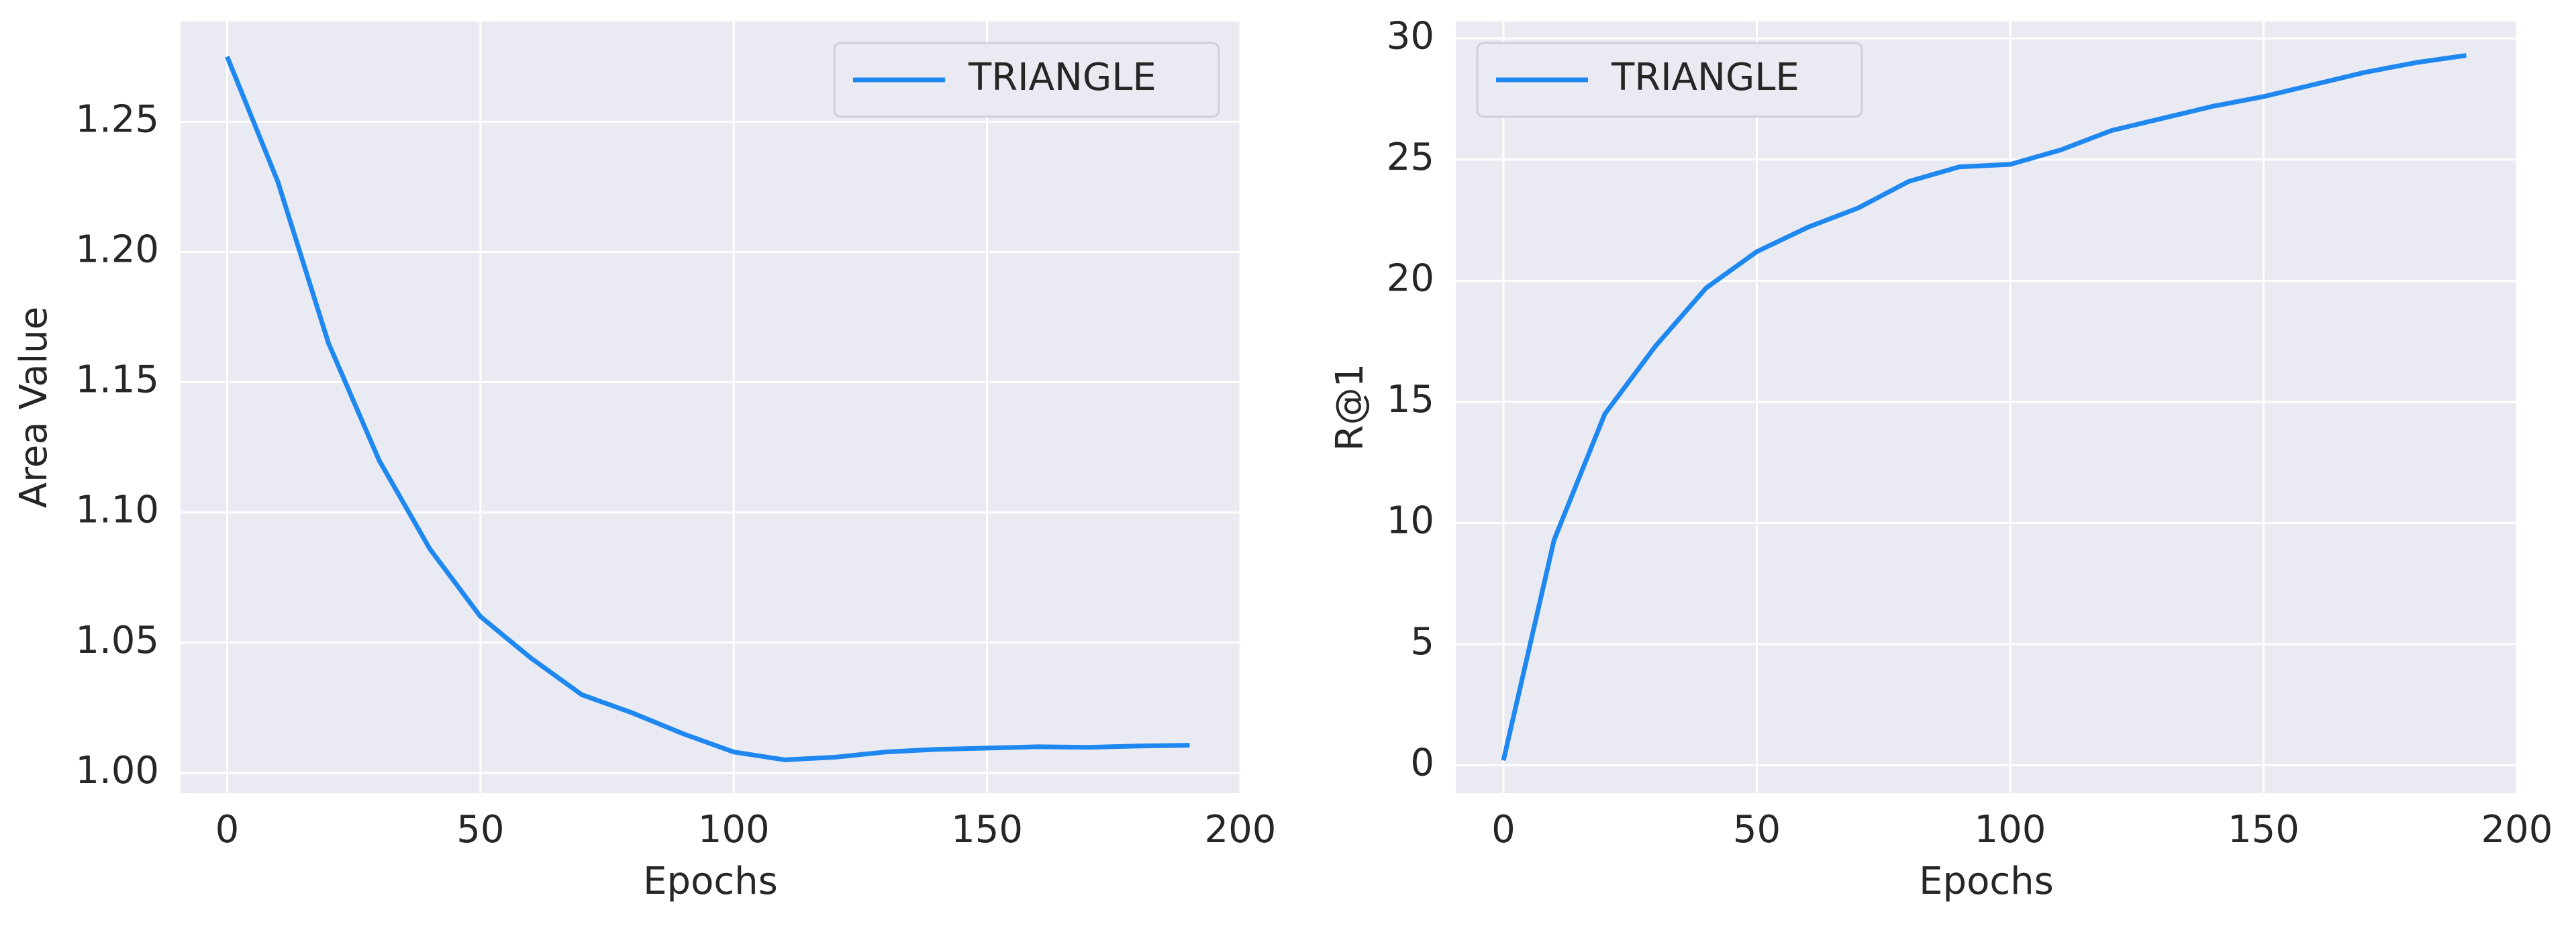 This screenshot has height=926, width=2576. I want to click on y-tick-label: 1.15, so click(117, 380).